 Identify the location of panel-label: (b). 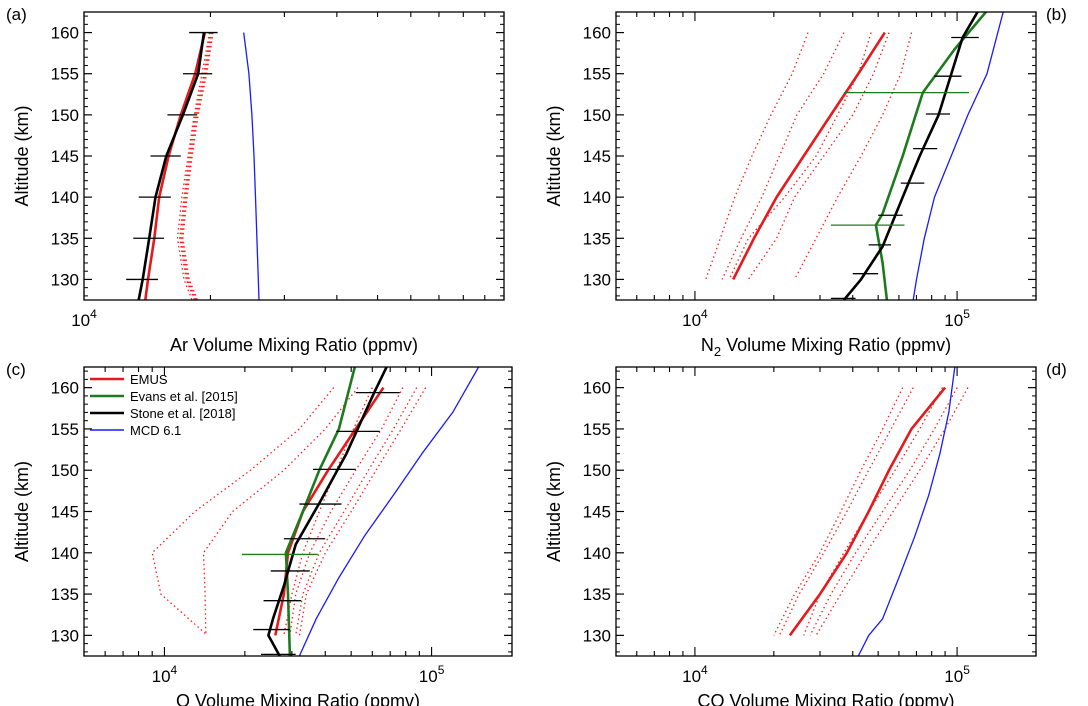
(1056, 14).